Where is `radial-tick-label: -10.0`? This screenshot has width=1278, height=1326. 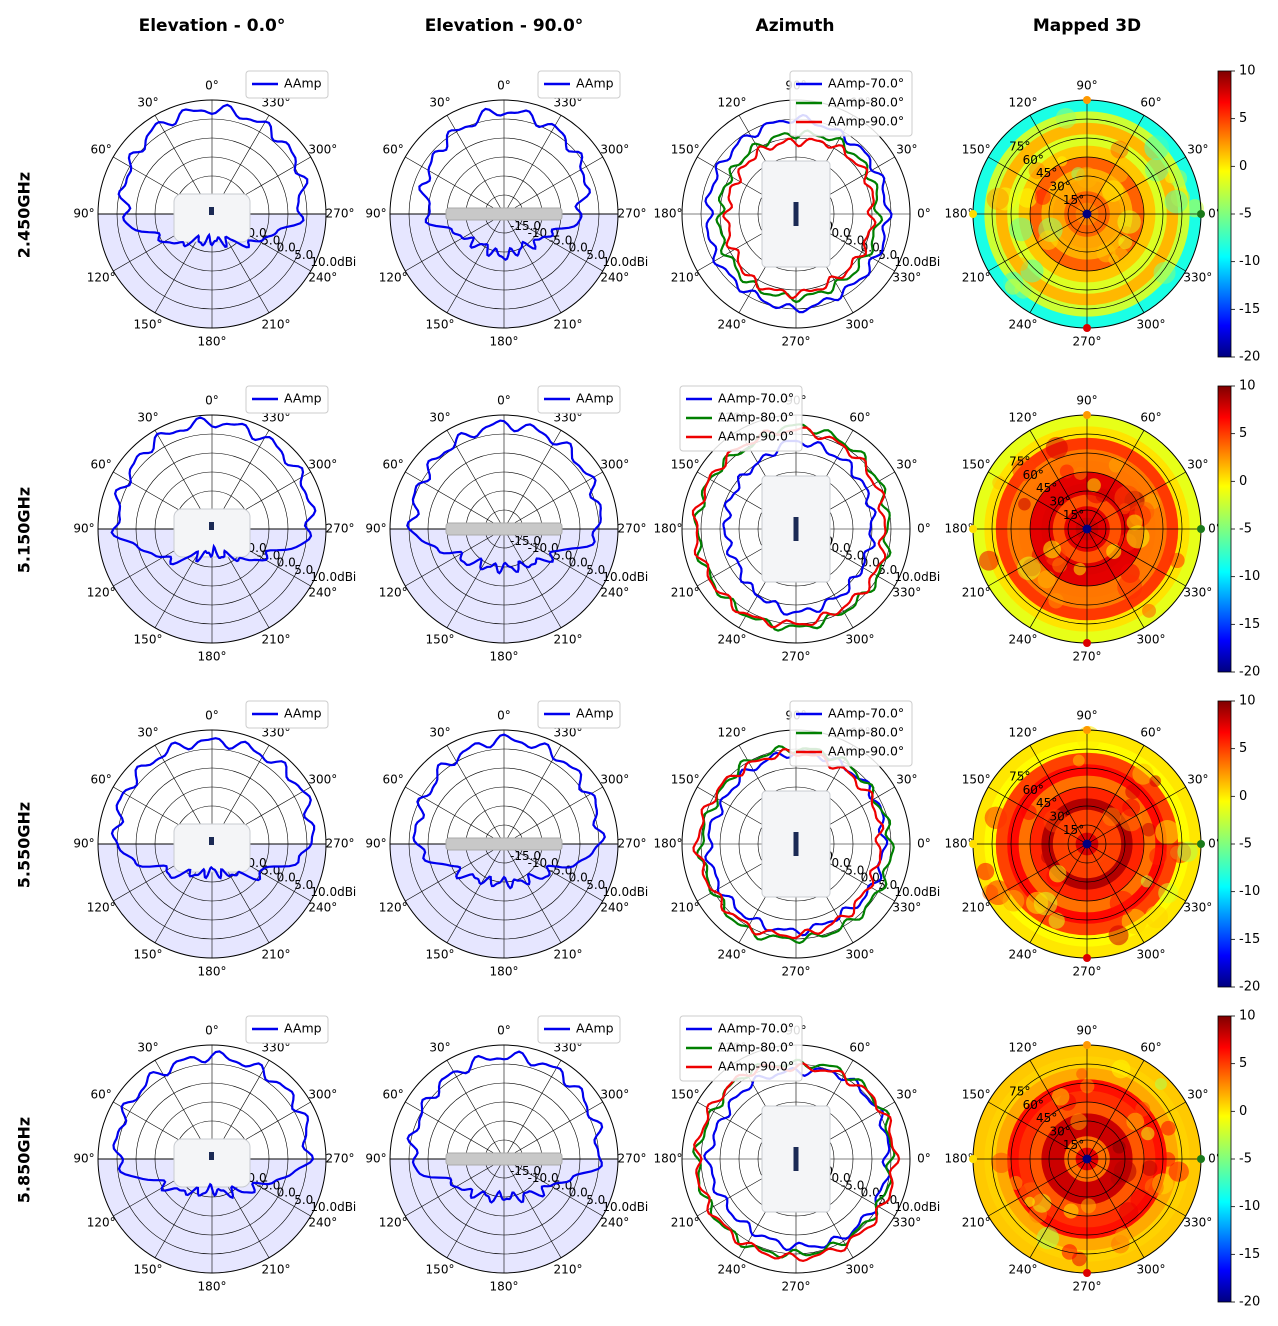 radial-tick-label: -10.0 is located at coordinates (543, 1178).